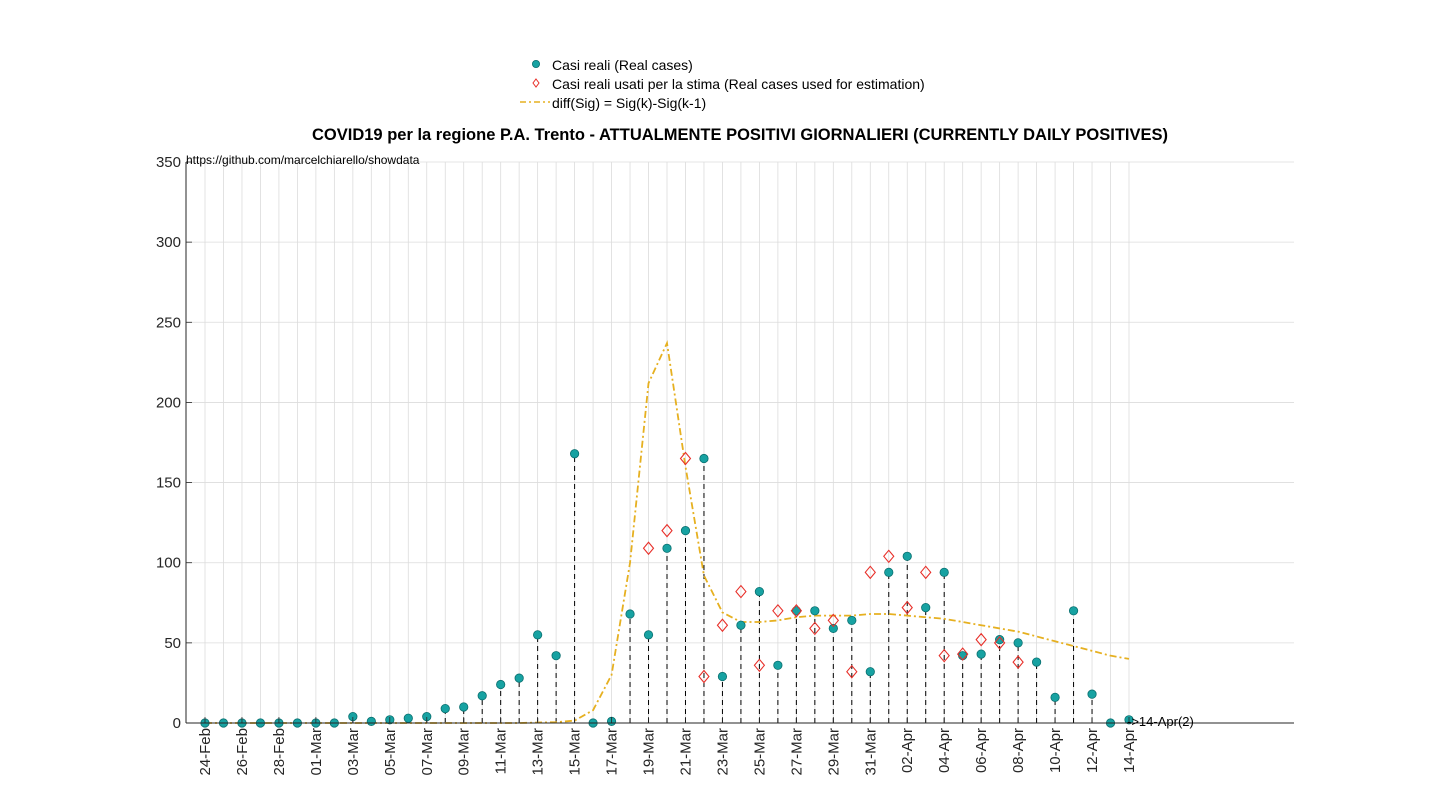  What do you see at coordinates (944, 750) in the screenshot?
I see `x-tick-label: 04-Apr` at bounding box center [944, 750].